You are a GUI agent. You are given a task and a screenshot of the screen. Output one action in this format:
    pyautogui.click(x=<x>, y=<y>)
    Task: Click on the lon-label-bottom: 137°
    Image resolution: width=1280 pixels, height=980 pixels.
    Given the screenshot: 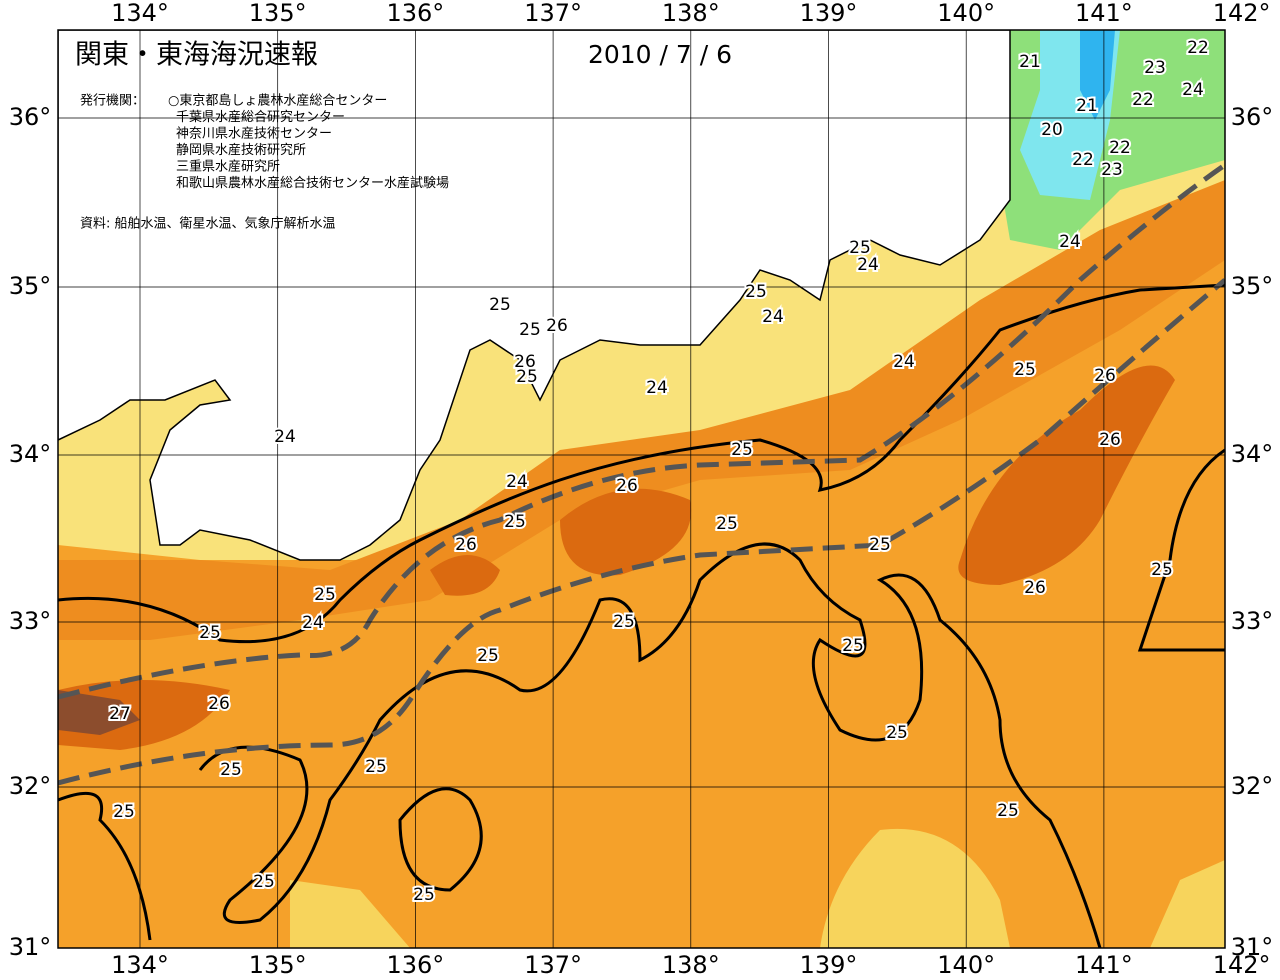 What is the action you would take?
    pyautogui.click(x=553, y=965)
    